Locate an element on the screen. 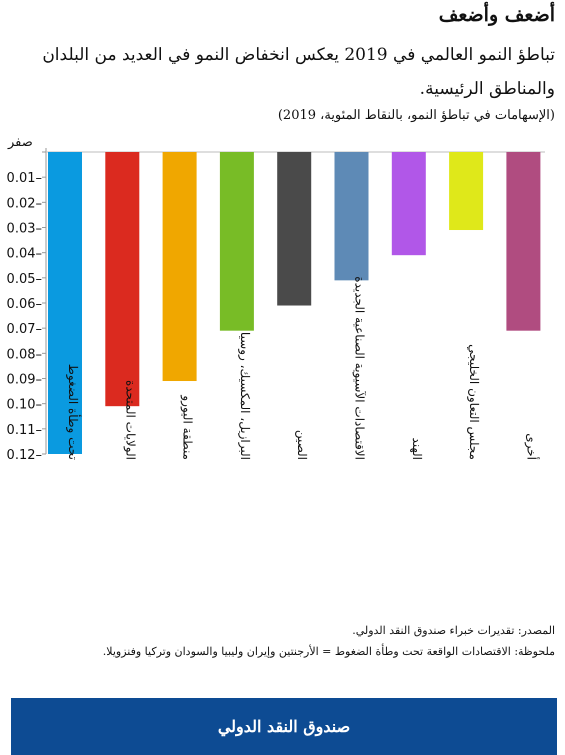 The width and height of the screenshot is (565, 755). y-tick-label: 0.06– is located at coordinates (24, 304).